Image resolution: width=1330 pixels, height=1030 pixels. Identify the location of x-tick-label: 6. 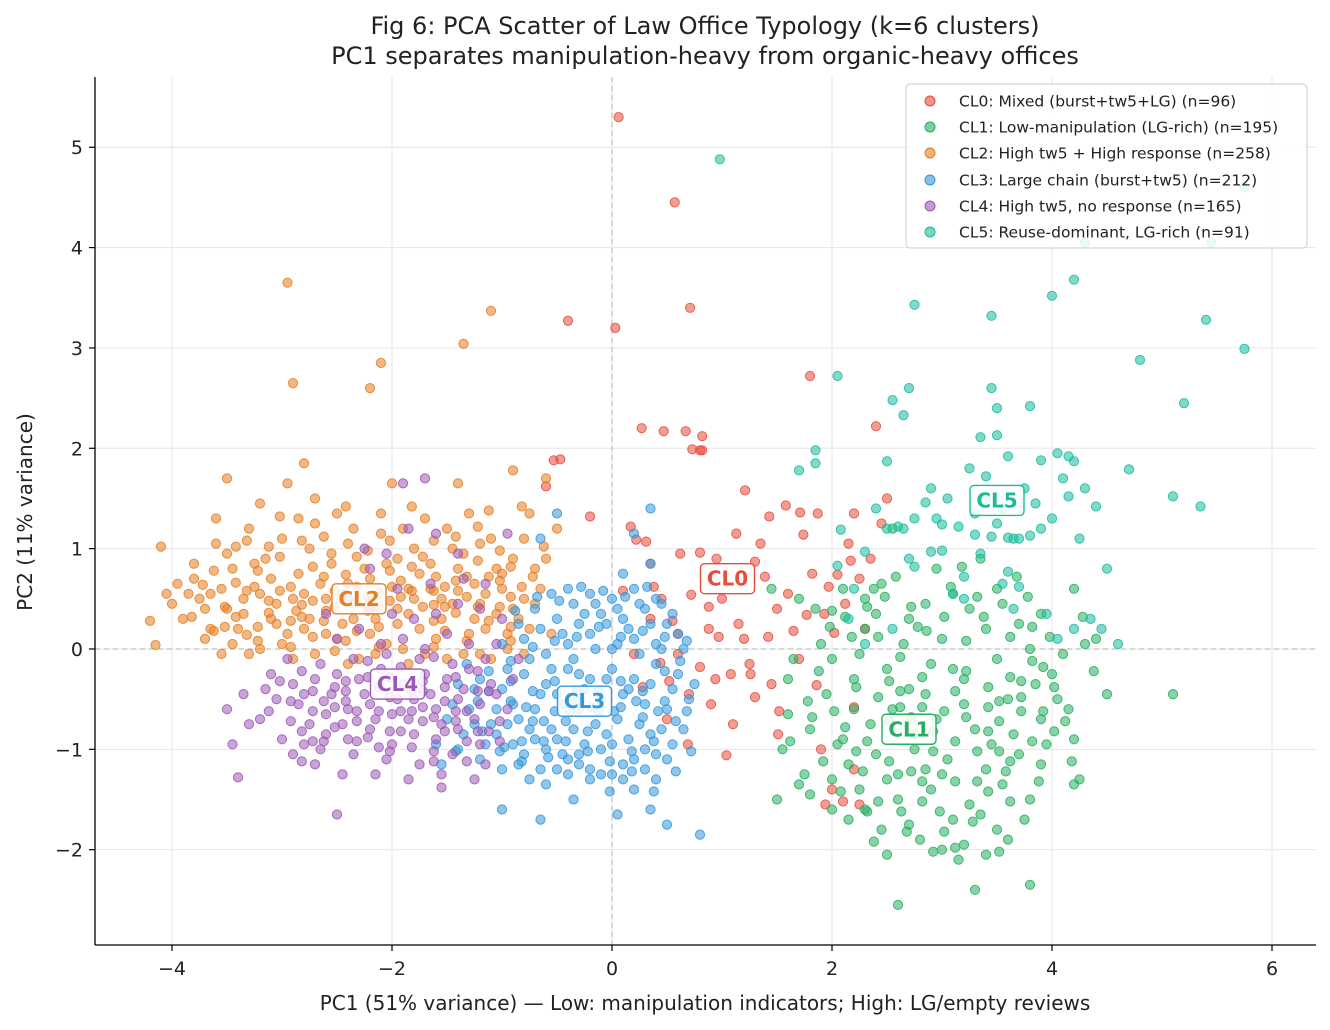
(1272, 969).